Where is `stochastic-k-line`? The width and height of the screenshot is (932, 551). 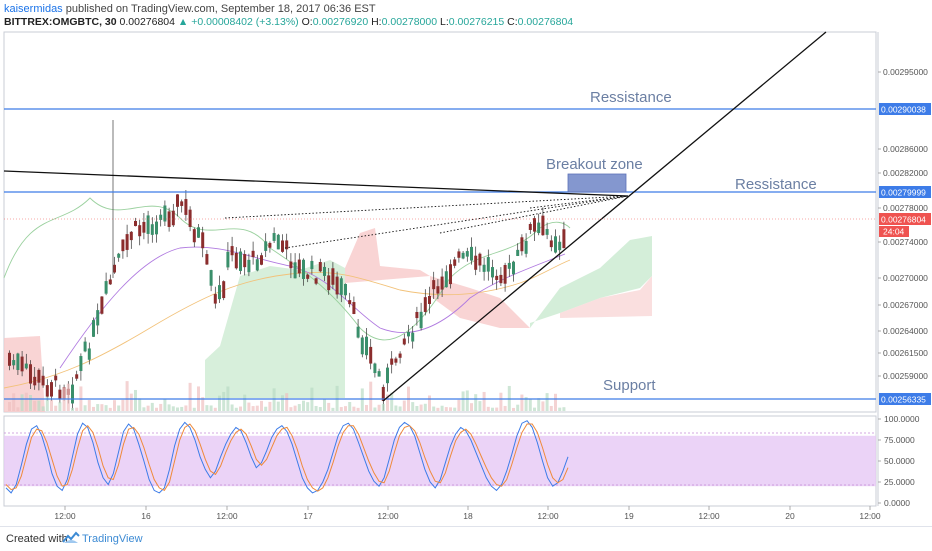 stochastic-k-line is located at coordinates (287, 457).